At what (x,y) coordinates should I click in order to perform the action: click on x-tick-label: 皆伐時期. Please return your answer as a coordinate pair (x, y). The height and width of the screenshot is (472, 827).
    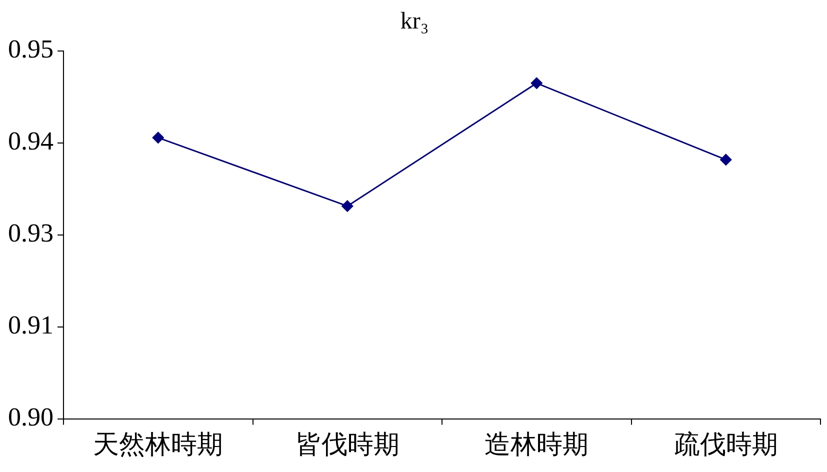
    Looking at the image, I should click on (347, 445).